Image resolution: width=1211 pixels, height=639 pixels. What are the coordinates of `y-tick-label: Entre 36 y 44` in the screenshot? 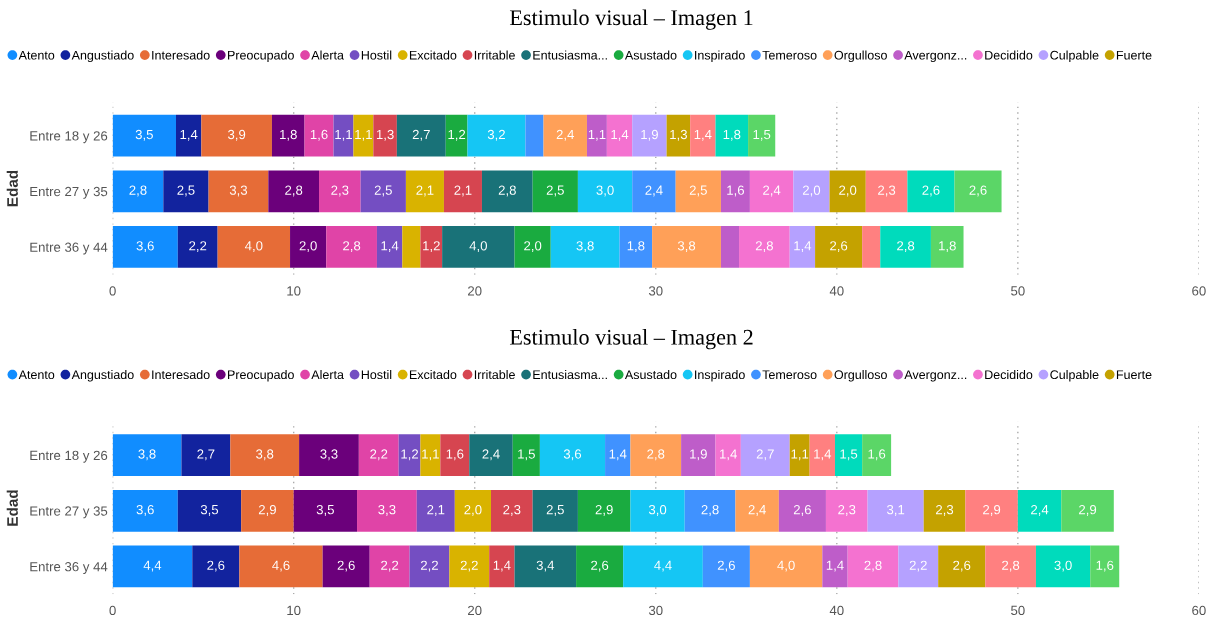 It's located at (69, 248).